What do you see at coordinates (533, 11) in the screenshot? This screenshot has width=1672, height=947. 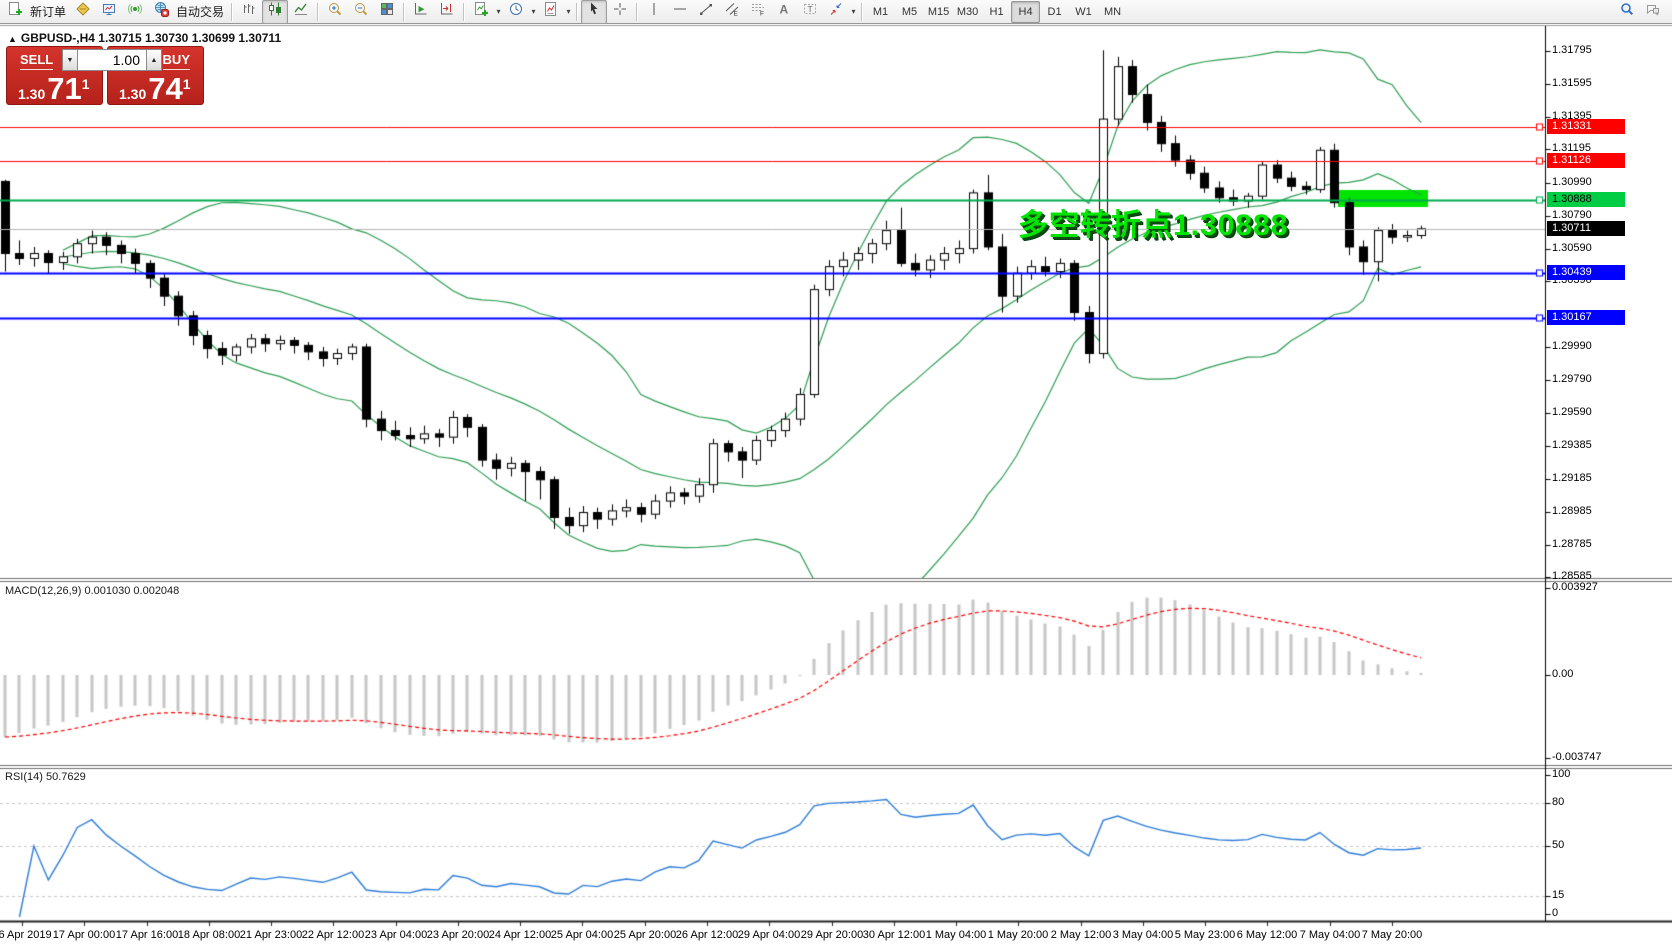 I see `periods-dropdown-caret: ▾` at bounding box center [533, 11].